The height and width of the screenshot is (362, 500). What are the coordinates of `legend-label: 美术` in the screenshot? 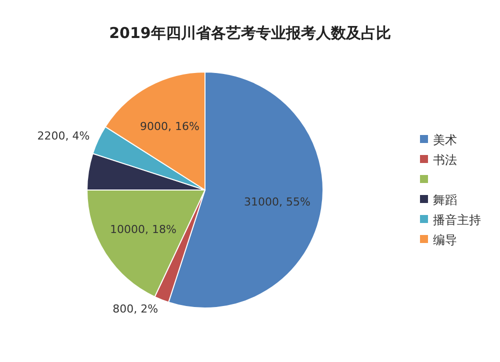 It's located at (445, 140).